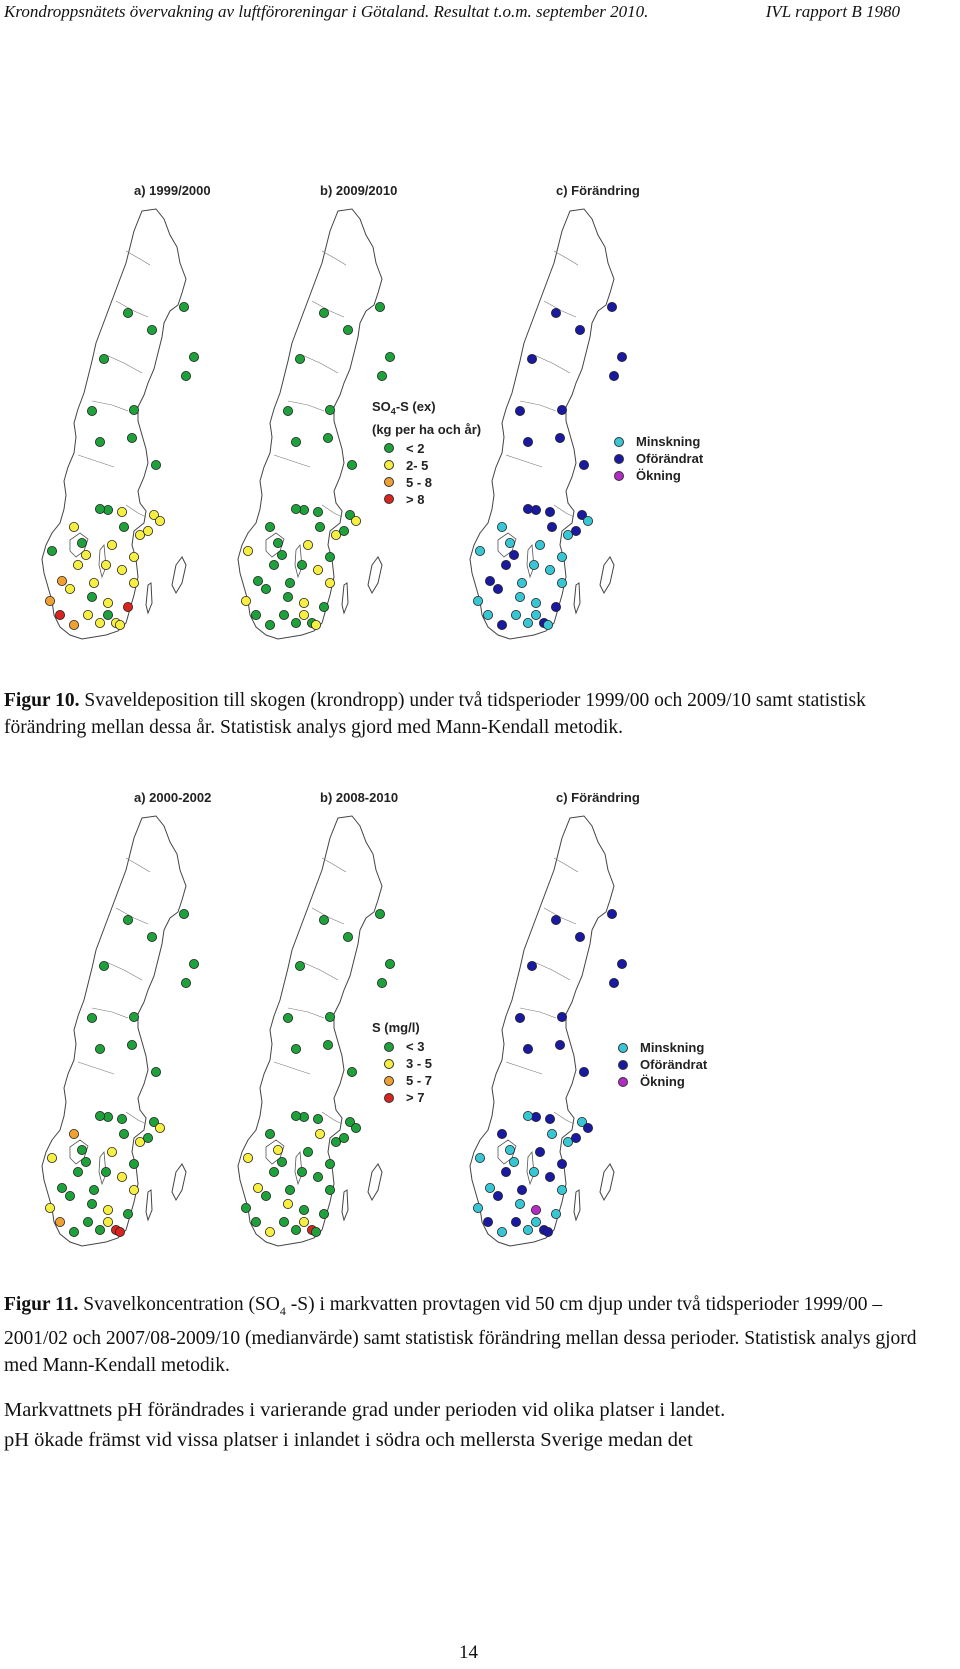 The image size is (960, 1669). I want to click on fig10-change-legend: Minskning Oförändrat Ökning, so click(658, 458).